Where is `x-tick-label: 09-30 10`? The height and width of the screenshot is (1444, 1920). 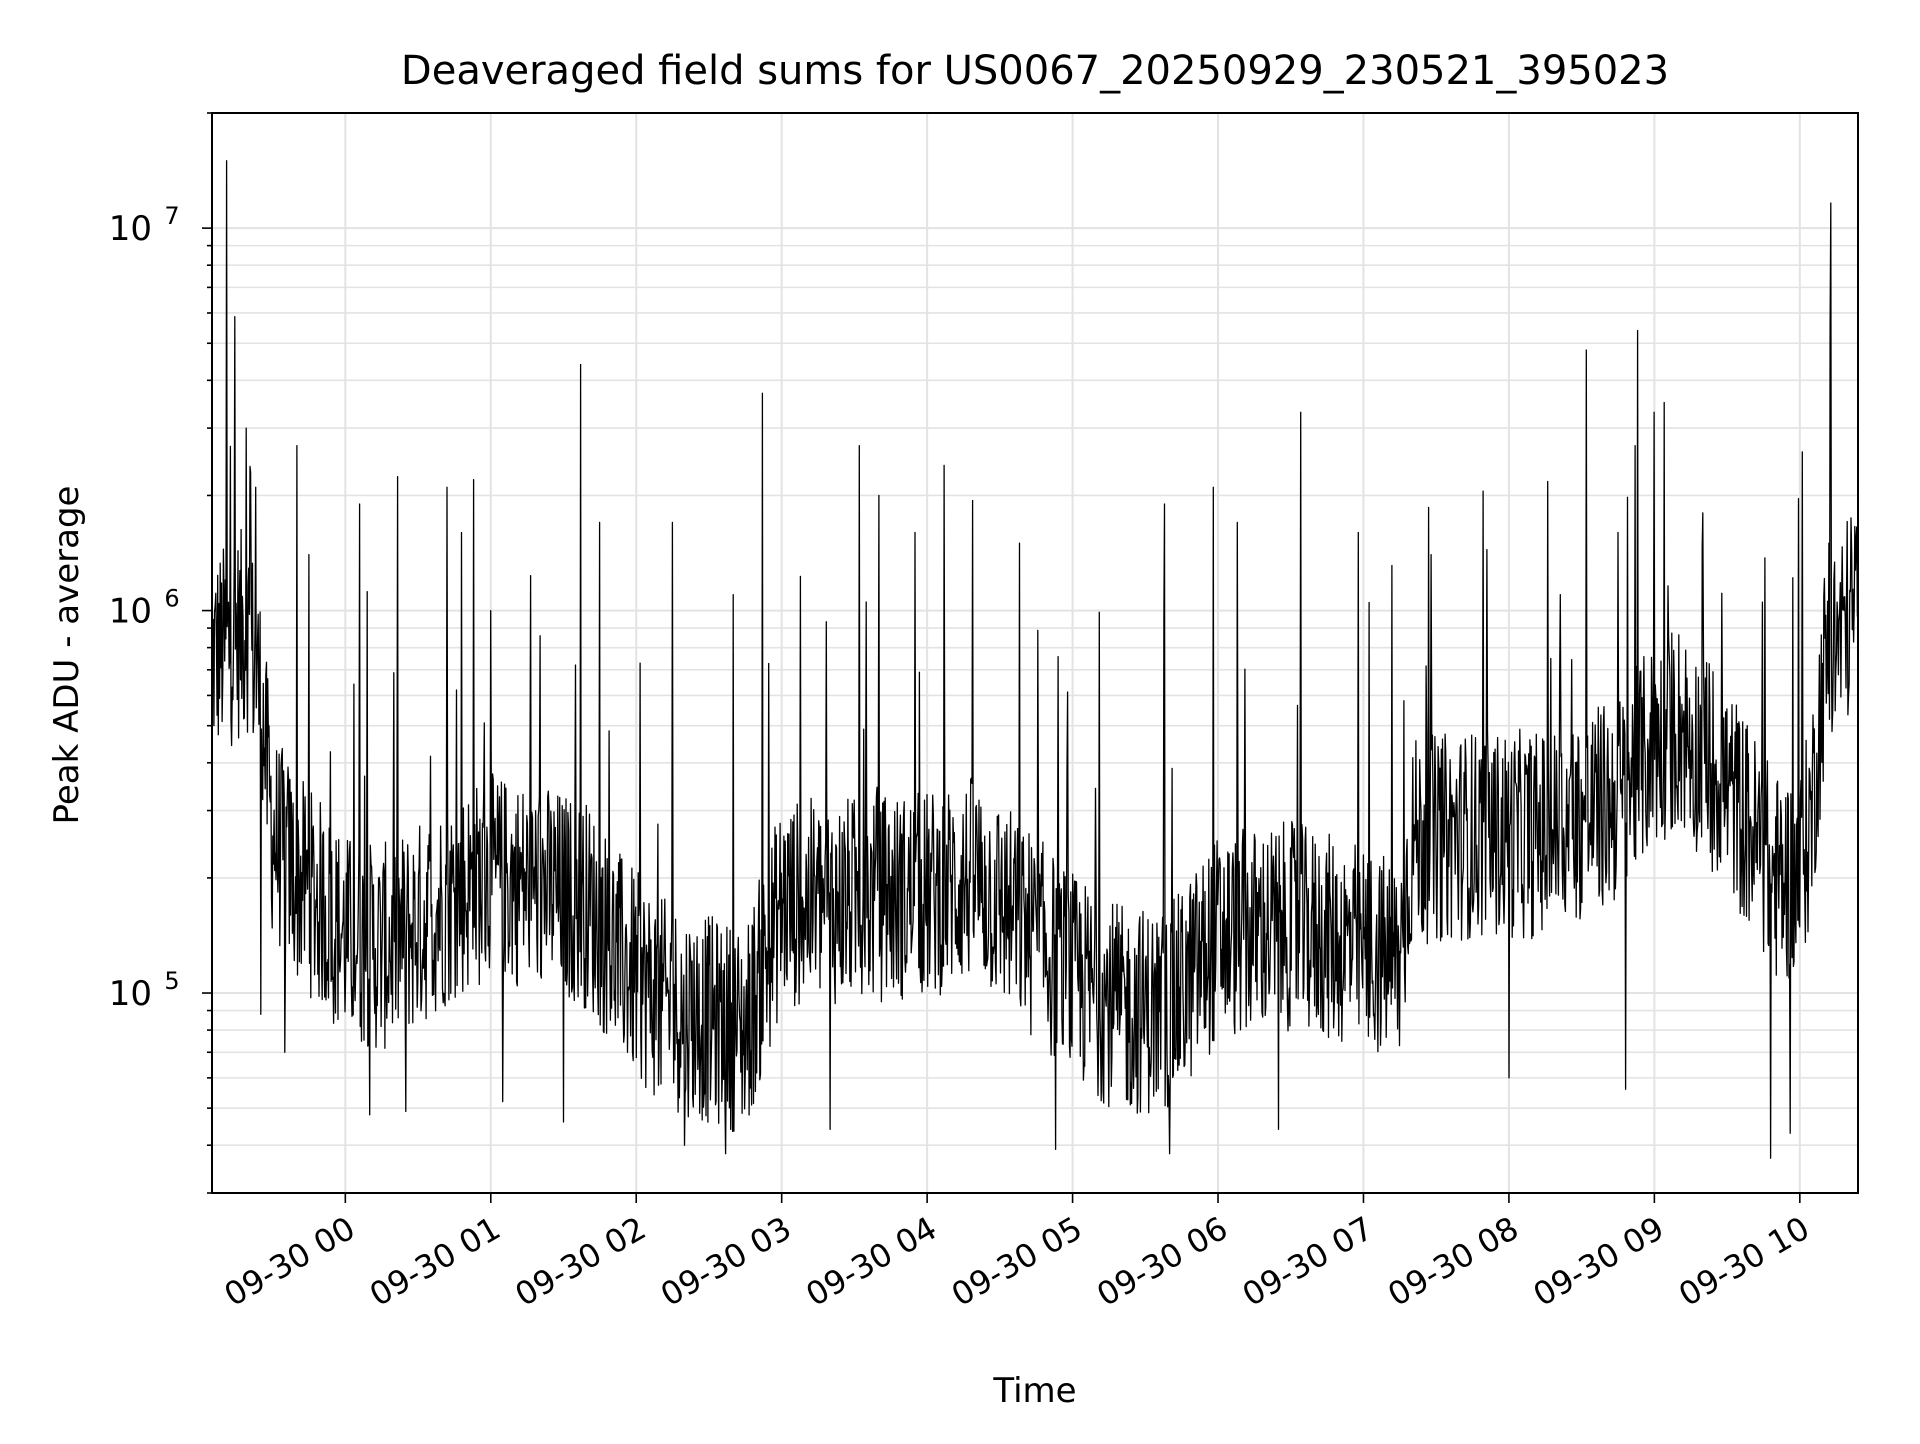 x-tick-label: 09-30 10 is located at coordinates (1744, 1261).